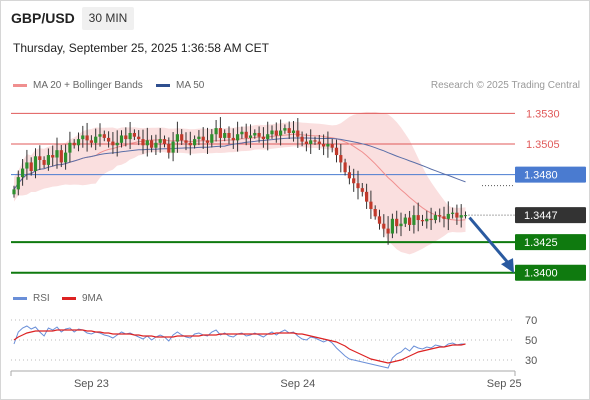 The width and height of the screenshot is (590, 400). What do you see at coordinates (43, 18) in the screenshot?
I see `symbol-title: GBP/USD` at bounding box center [43, 18].